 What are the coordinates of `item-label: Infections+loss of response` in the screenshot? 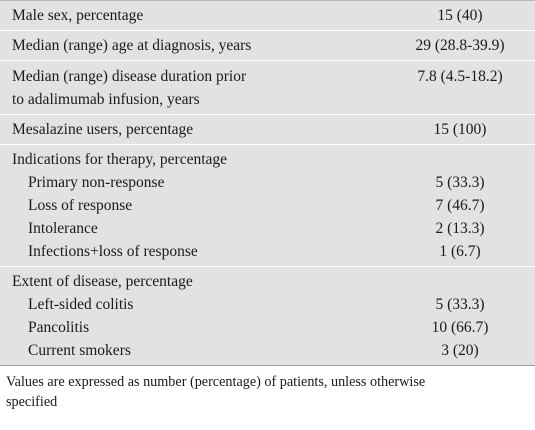 It's located at (113, 251).